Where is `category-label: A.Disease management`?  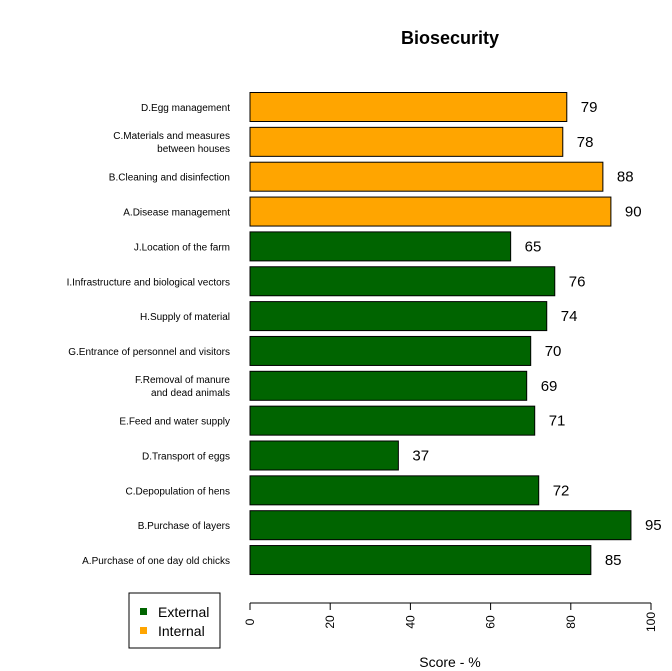 category-label: A.Disease management is located at coordinates (176, 213).